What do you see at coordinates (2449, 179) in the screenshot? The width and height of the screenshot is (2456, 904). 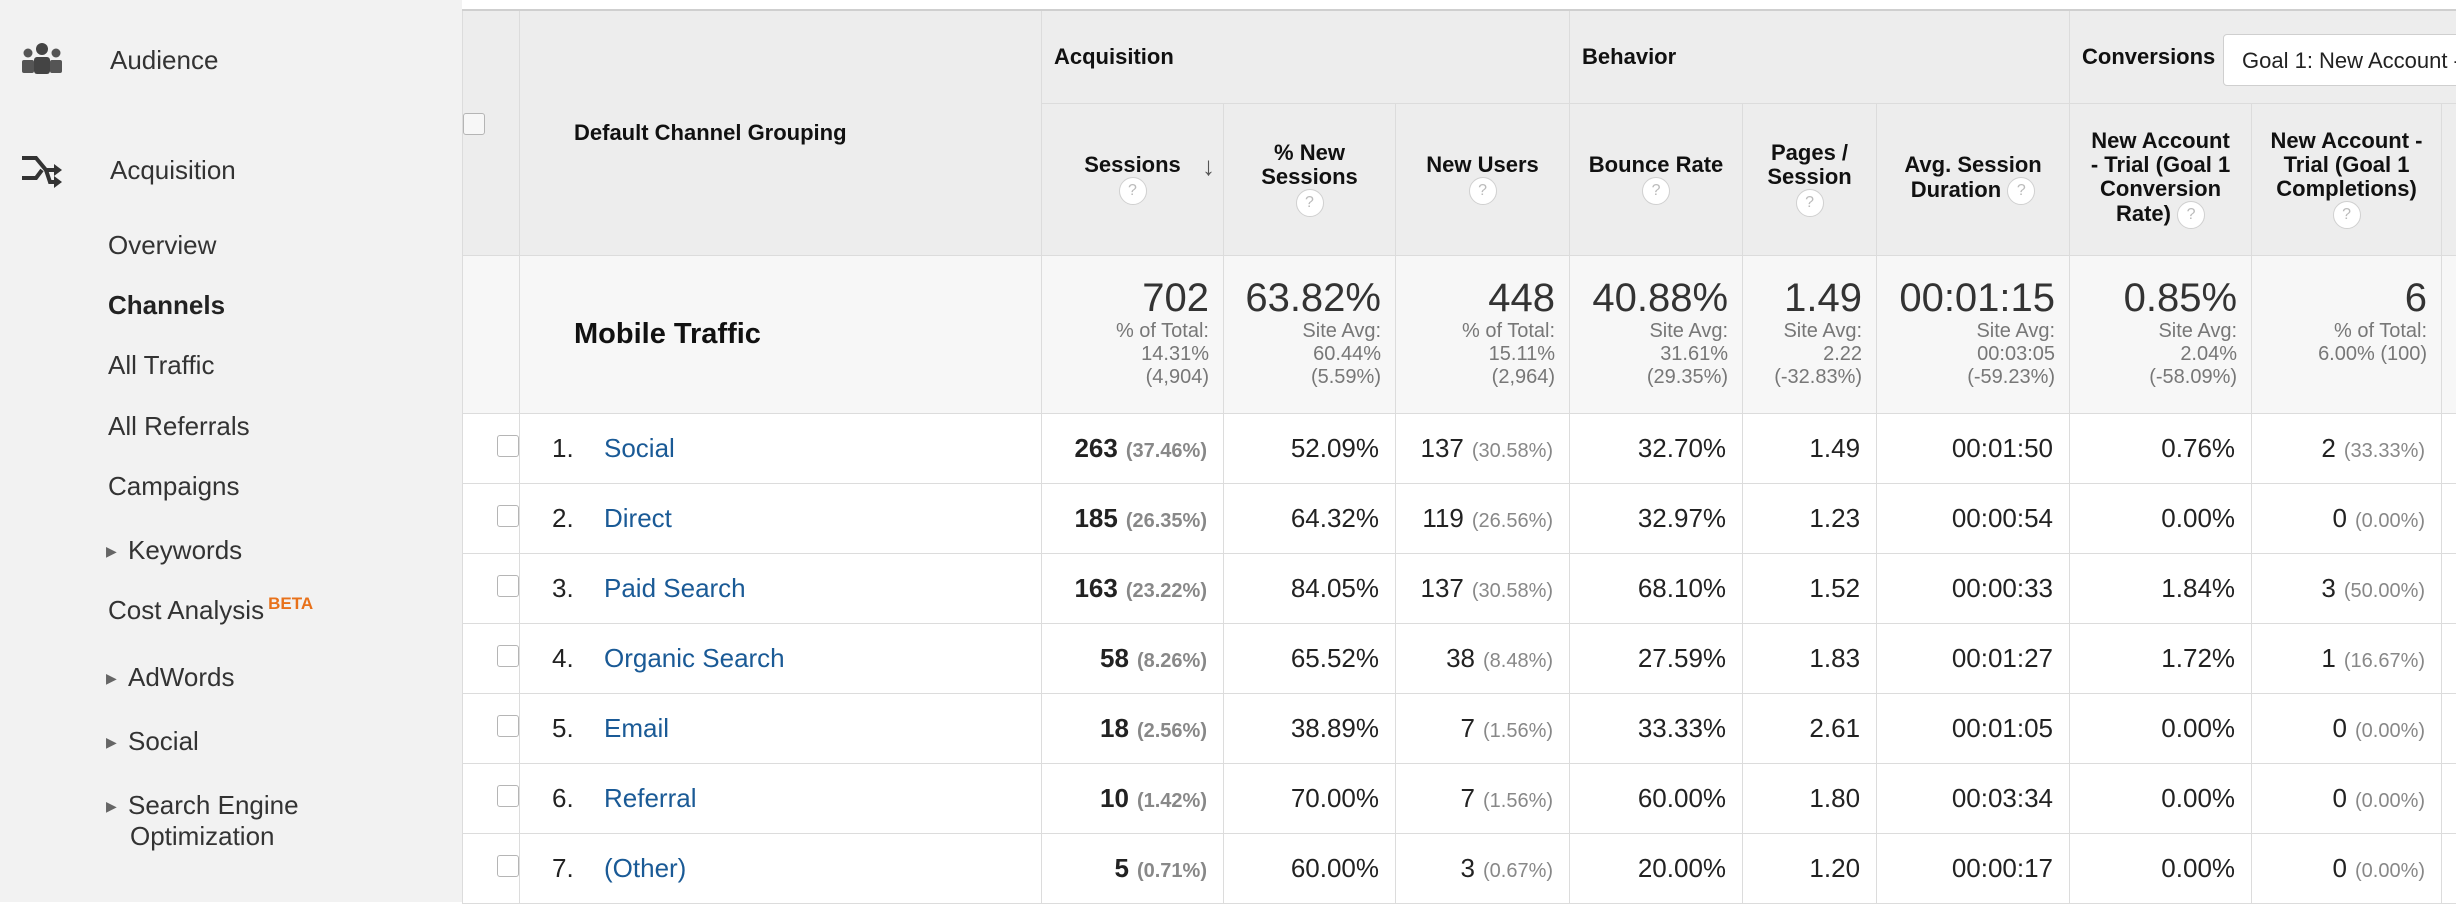 I see `col-overflow` at bounding box center [2449, 179].